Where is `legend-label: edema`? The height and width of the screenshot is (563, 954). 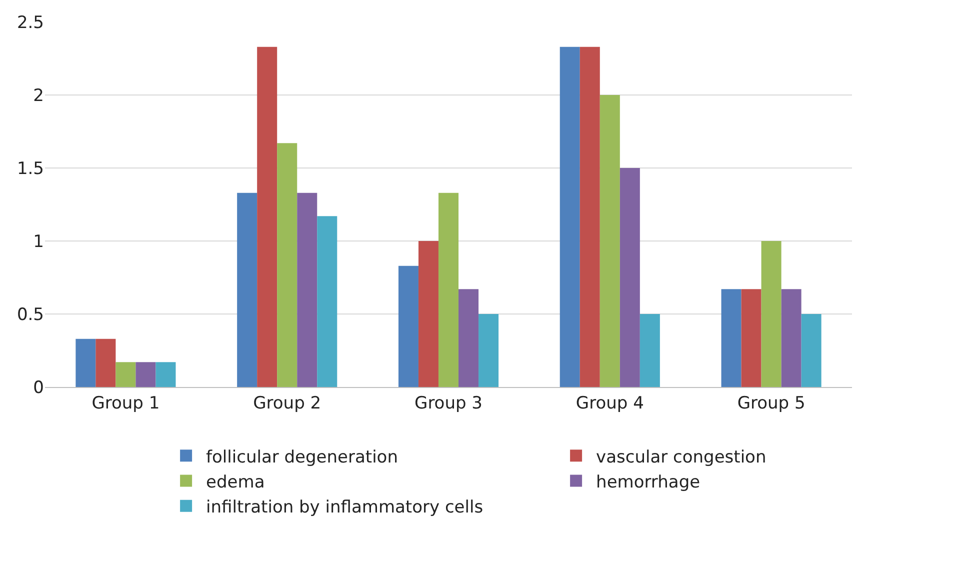 legend-label: edema is located at coordinates (235, 482).